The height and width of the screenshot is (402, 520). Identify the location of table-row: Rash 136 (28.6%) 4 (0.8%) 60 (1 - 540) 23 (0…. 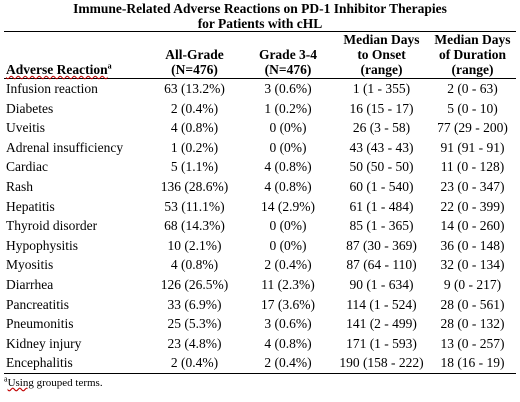
(260, 187).